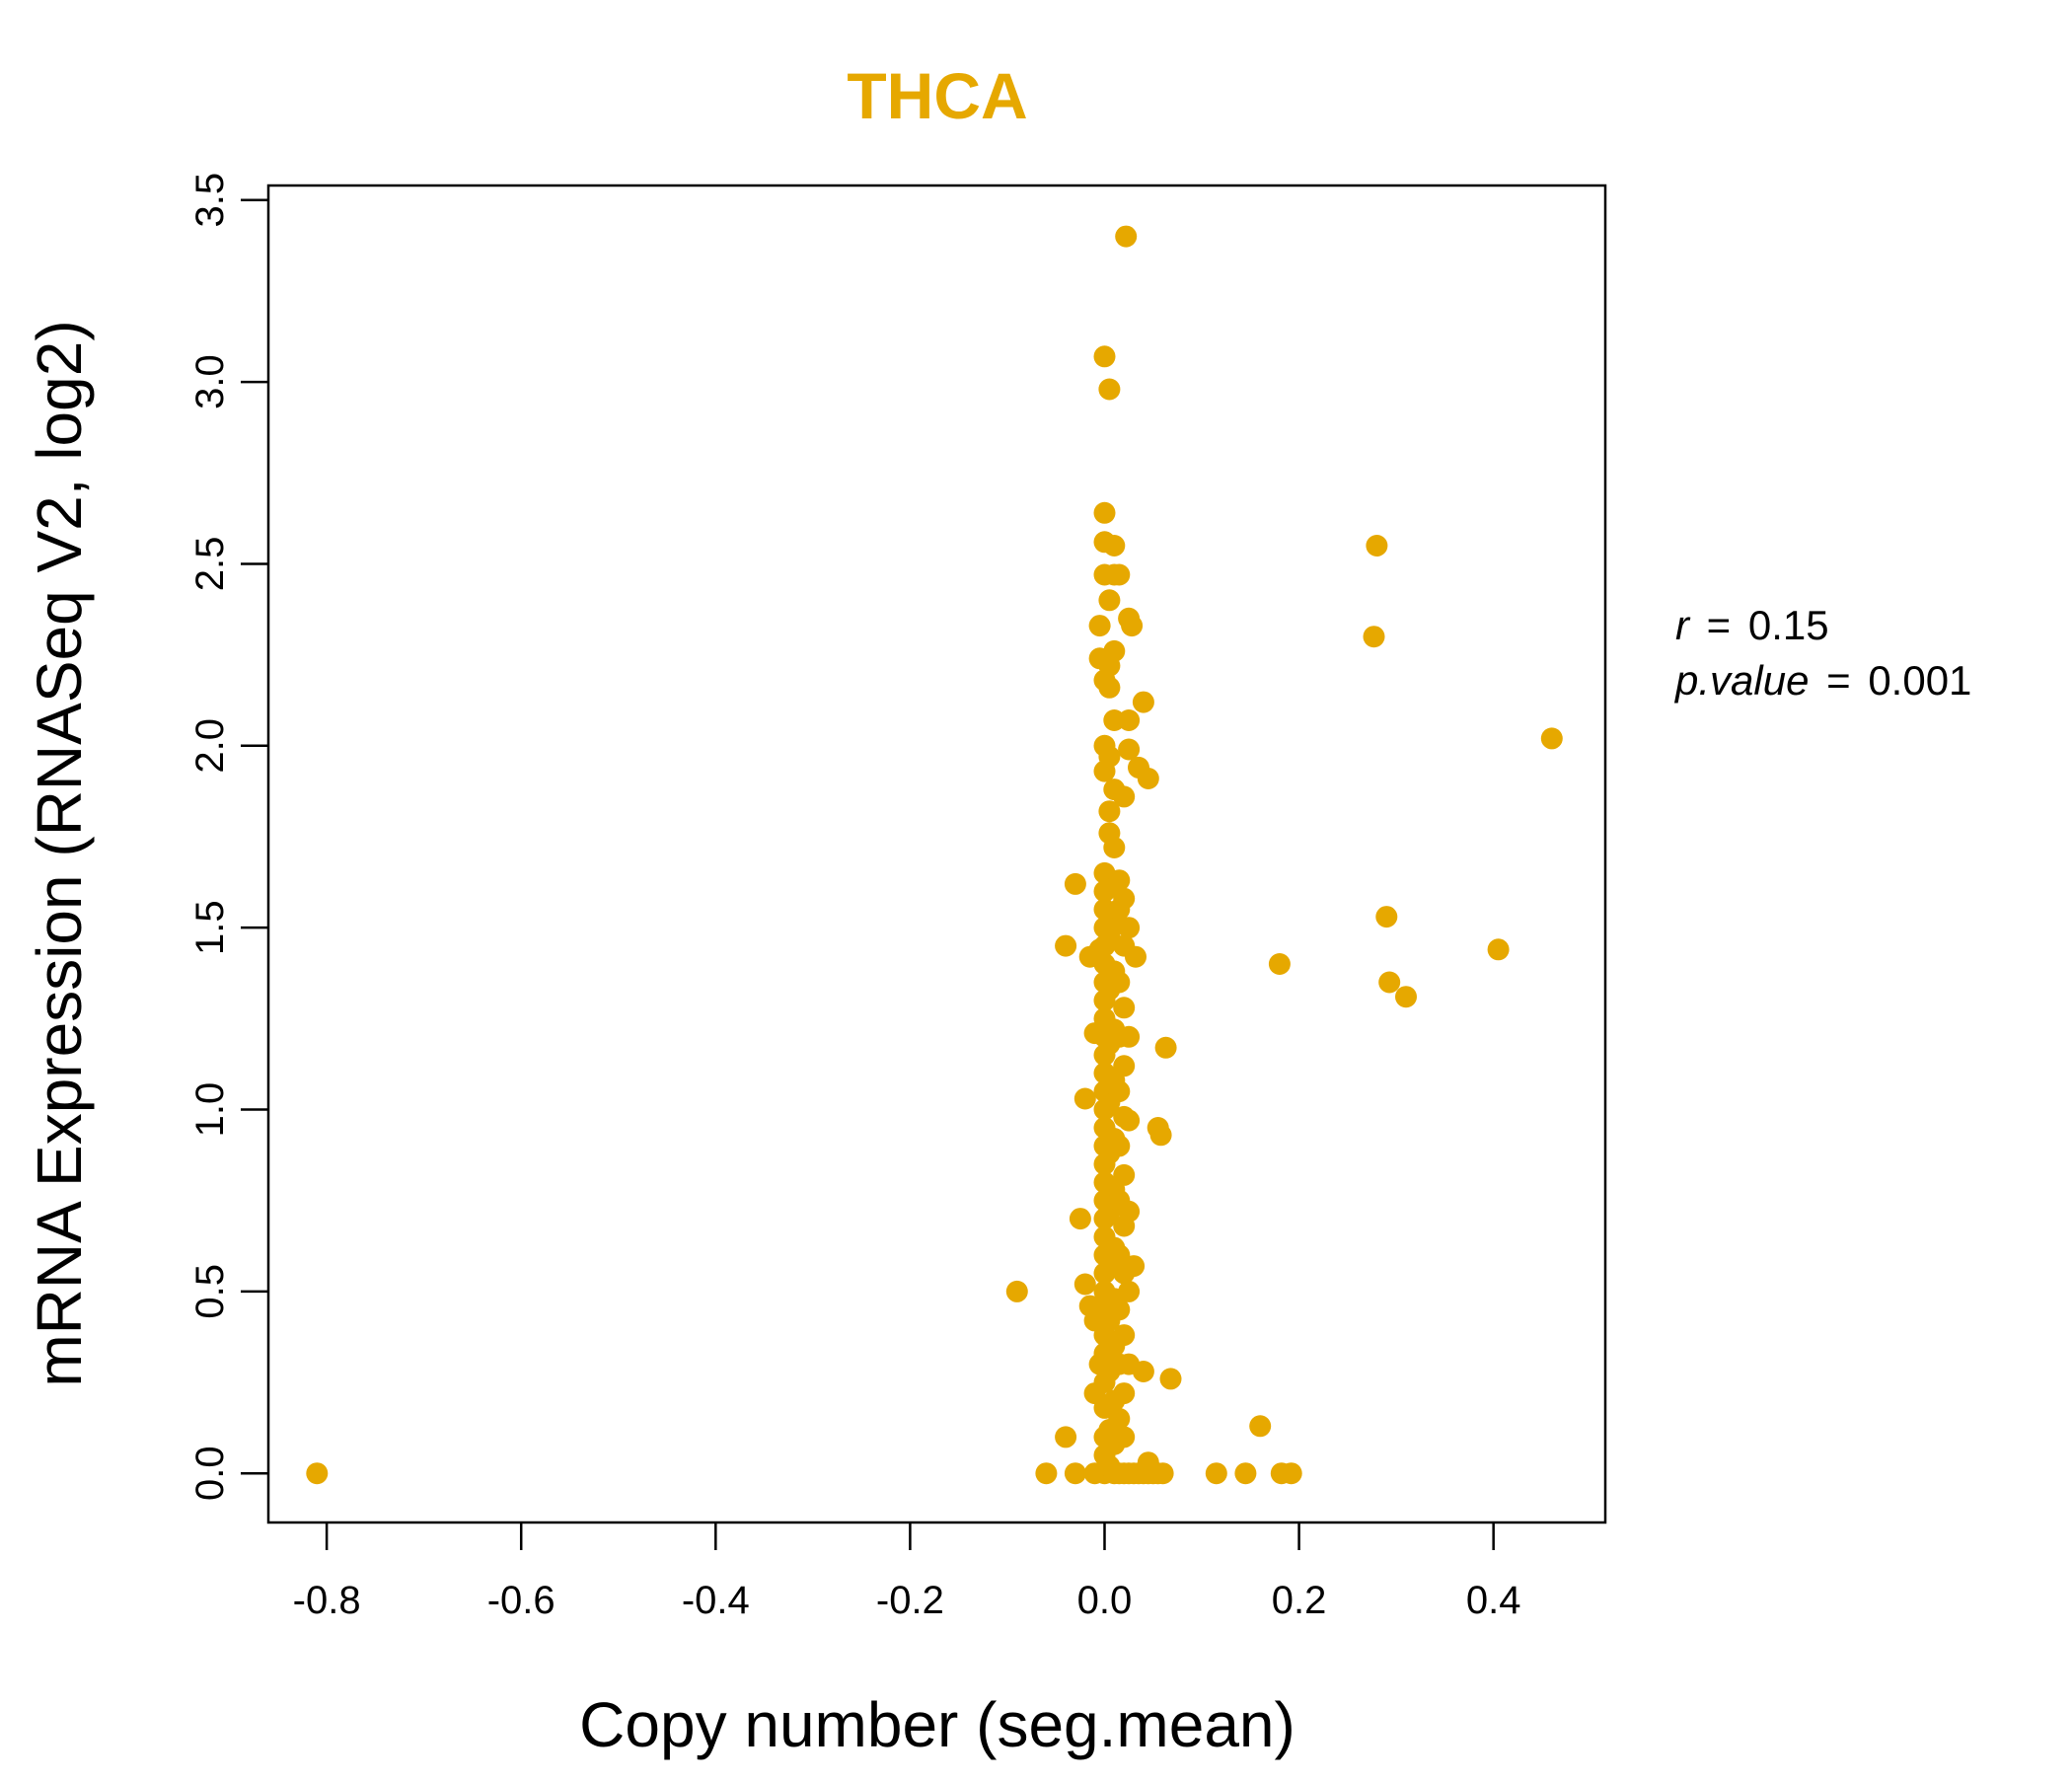 Image resolution: width=2072 pixels, height=1781 pixels. What do you see at coordinates (210, 1110) in the screenshot?
I see `y-tick-label: 1.0` at bounding box center [210, 1110].